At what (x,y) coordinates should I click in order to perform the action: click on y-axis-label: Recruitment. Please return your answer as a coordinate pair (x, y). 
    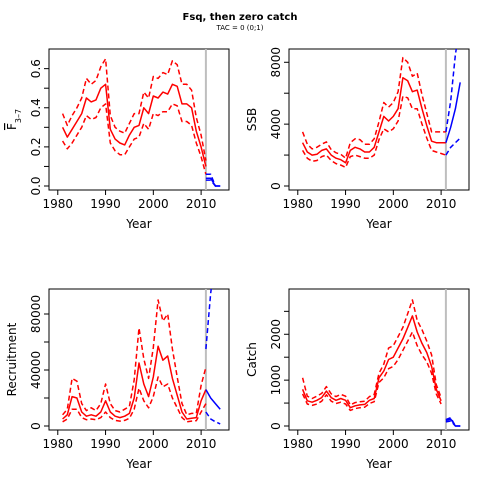
    Looking at the image, I should click on (12, 359).